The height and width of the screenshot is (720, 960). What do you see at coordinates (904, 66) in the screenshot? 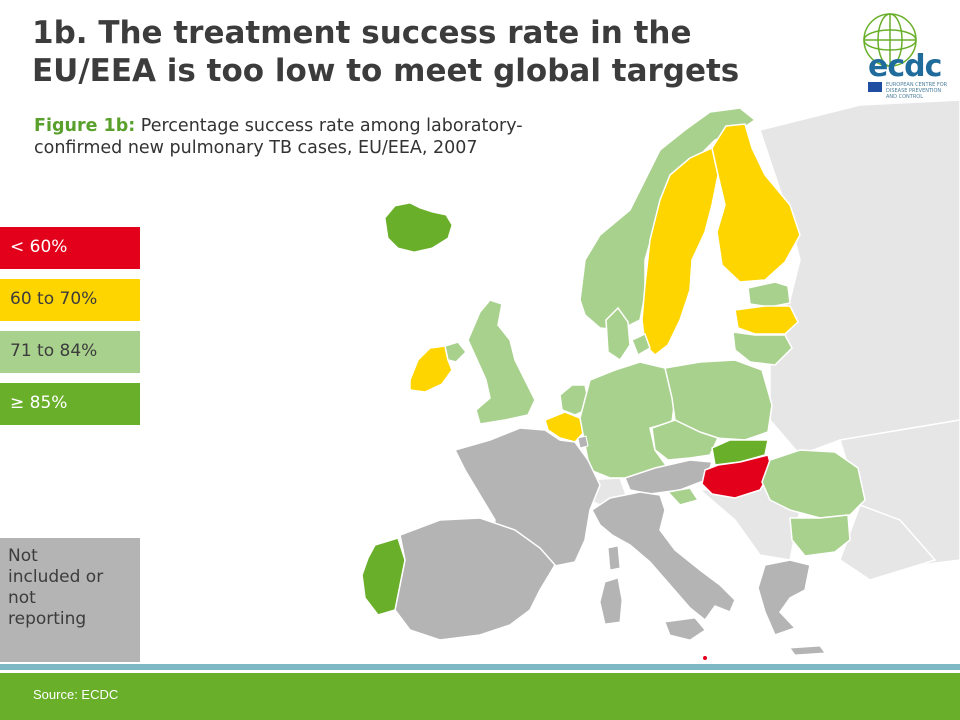
I see `svg-text: ecdc` at bounding box center [904, 66].